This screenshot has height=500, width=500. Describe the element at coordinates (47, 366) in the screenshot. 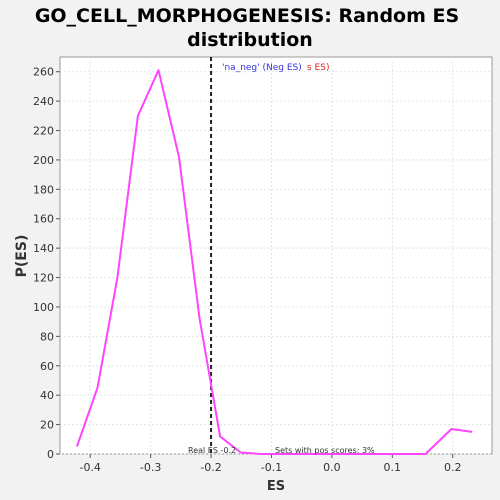

I see `y-tick-label: 60` at that location.